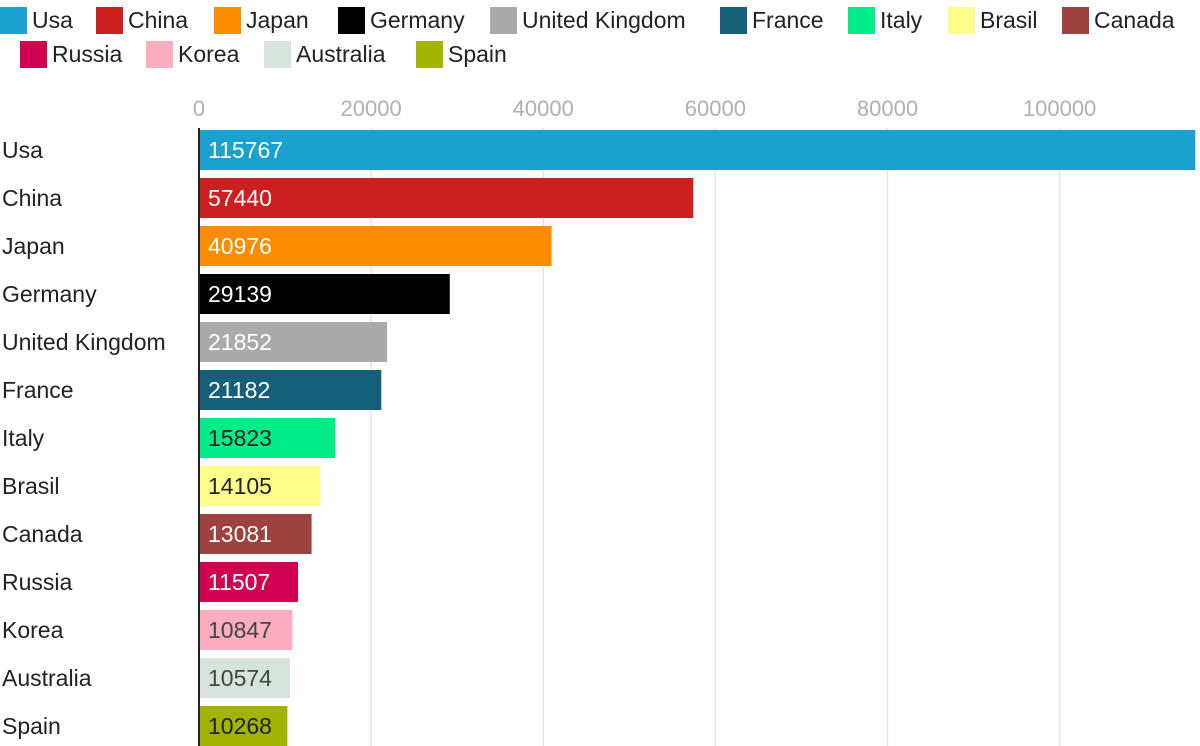 This screenshot has height=746, width=1200. I want to click on legend-label: Canada, so click(1134, 19).